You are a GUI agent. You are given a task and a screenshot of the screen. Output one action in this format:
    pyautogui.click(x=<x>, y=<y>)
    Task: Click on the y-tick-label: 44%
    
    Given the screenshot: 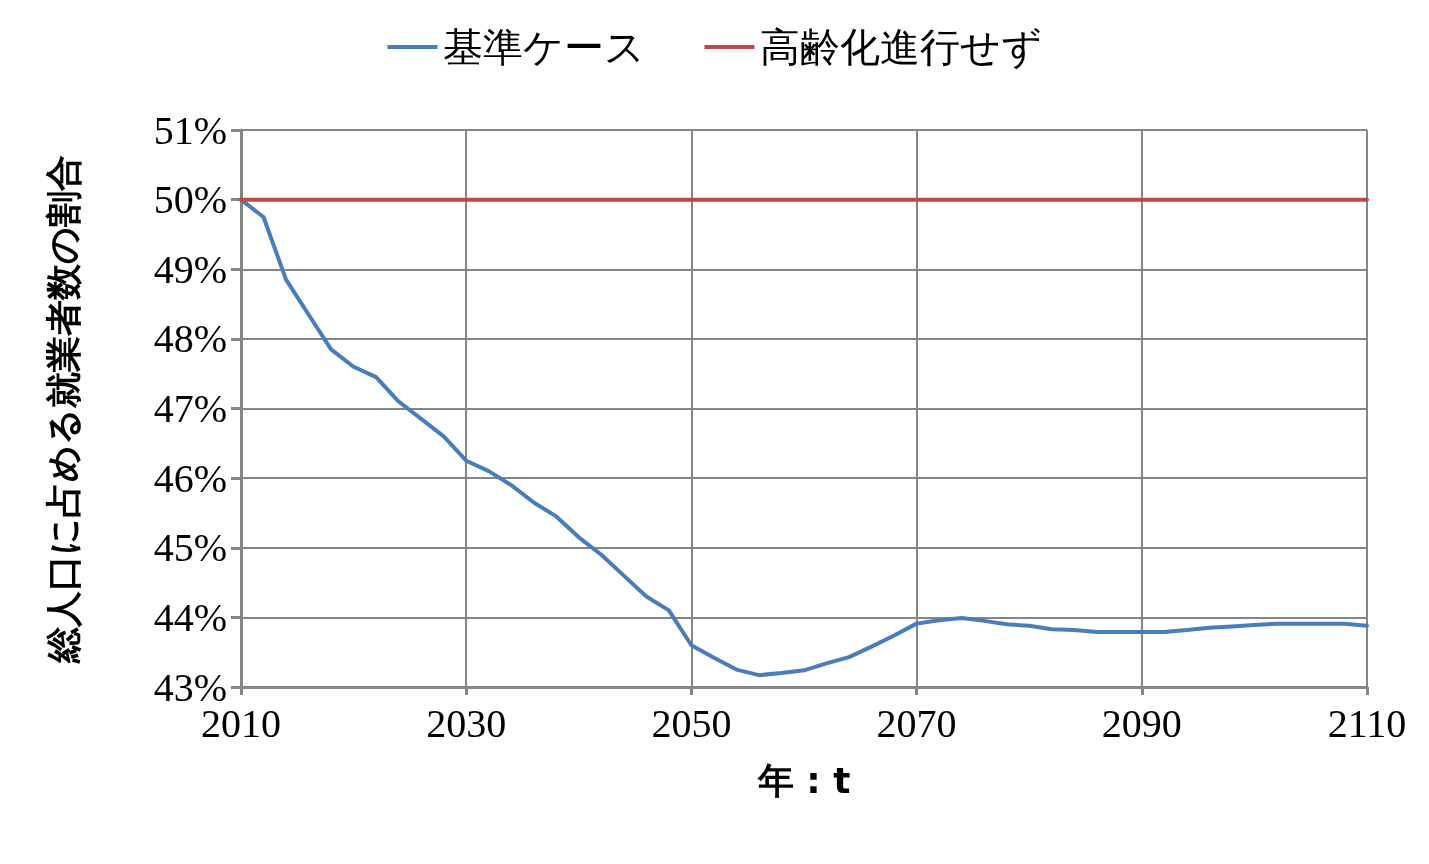 What is the action you would take?
    pyautogui.click(x=190, y=617)
    